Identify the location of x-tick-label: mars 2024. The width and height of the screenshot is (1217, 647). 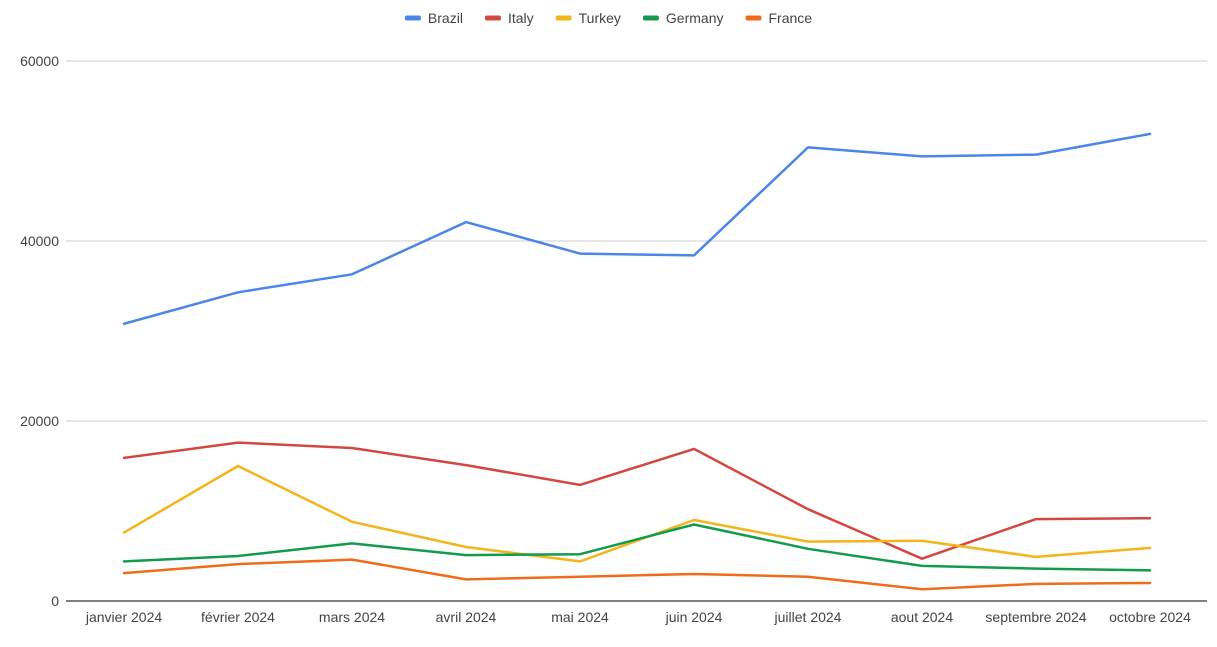
(352, 617).